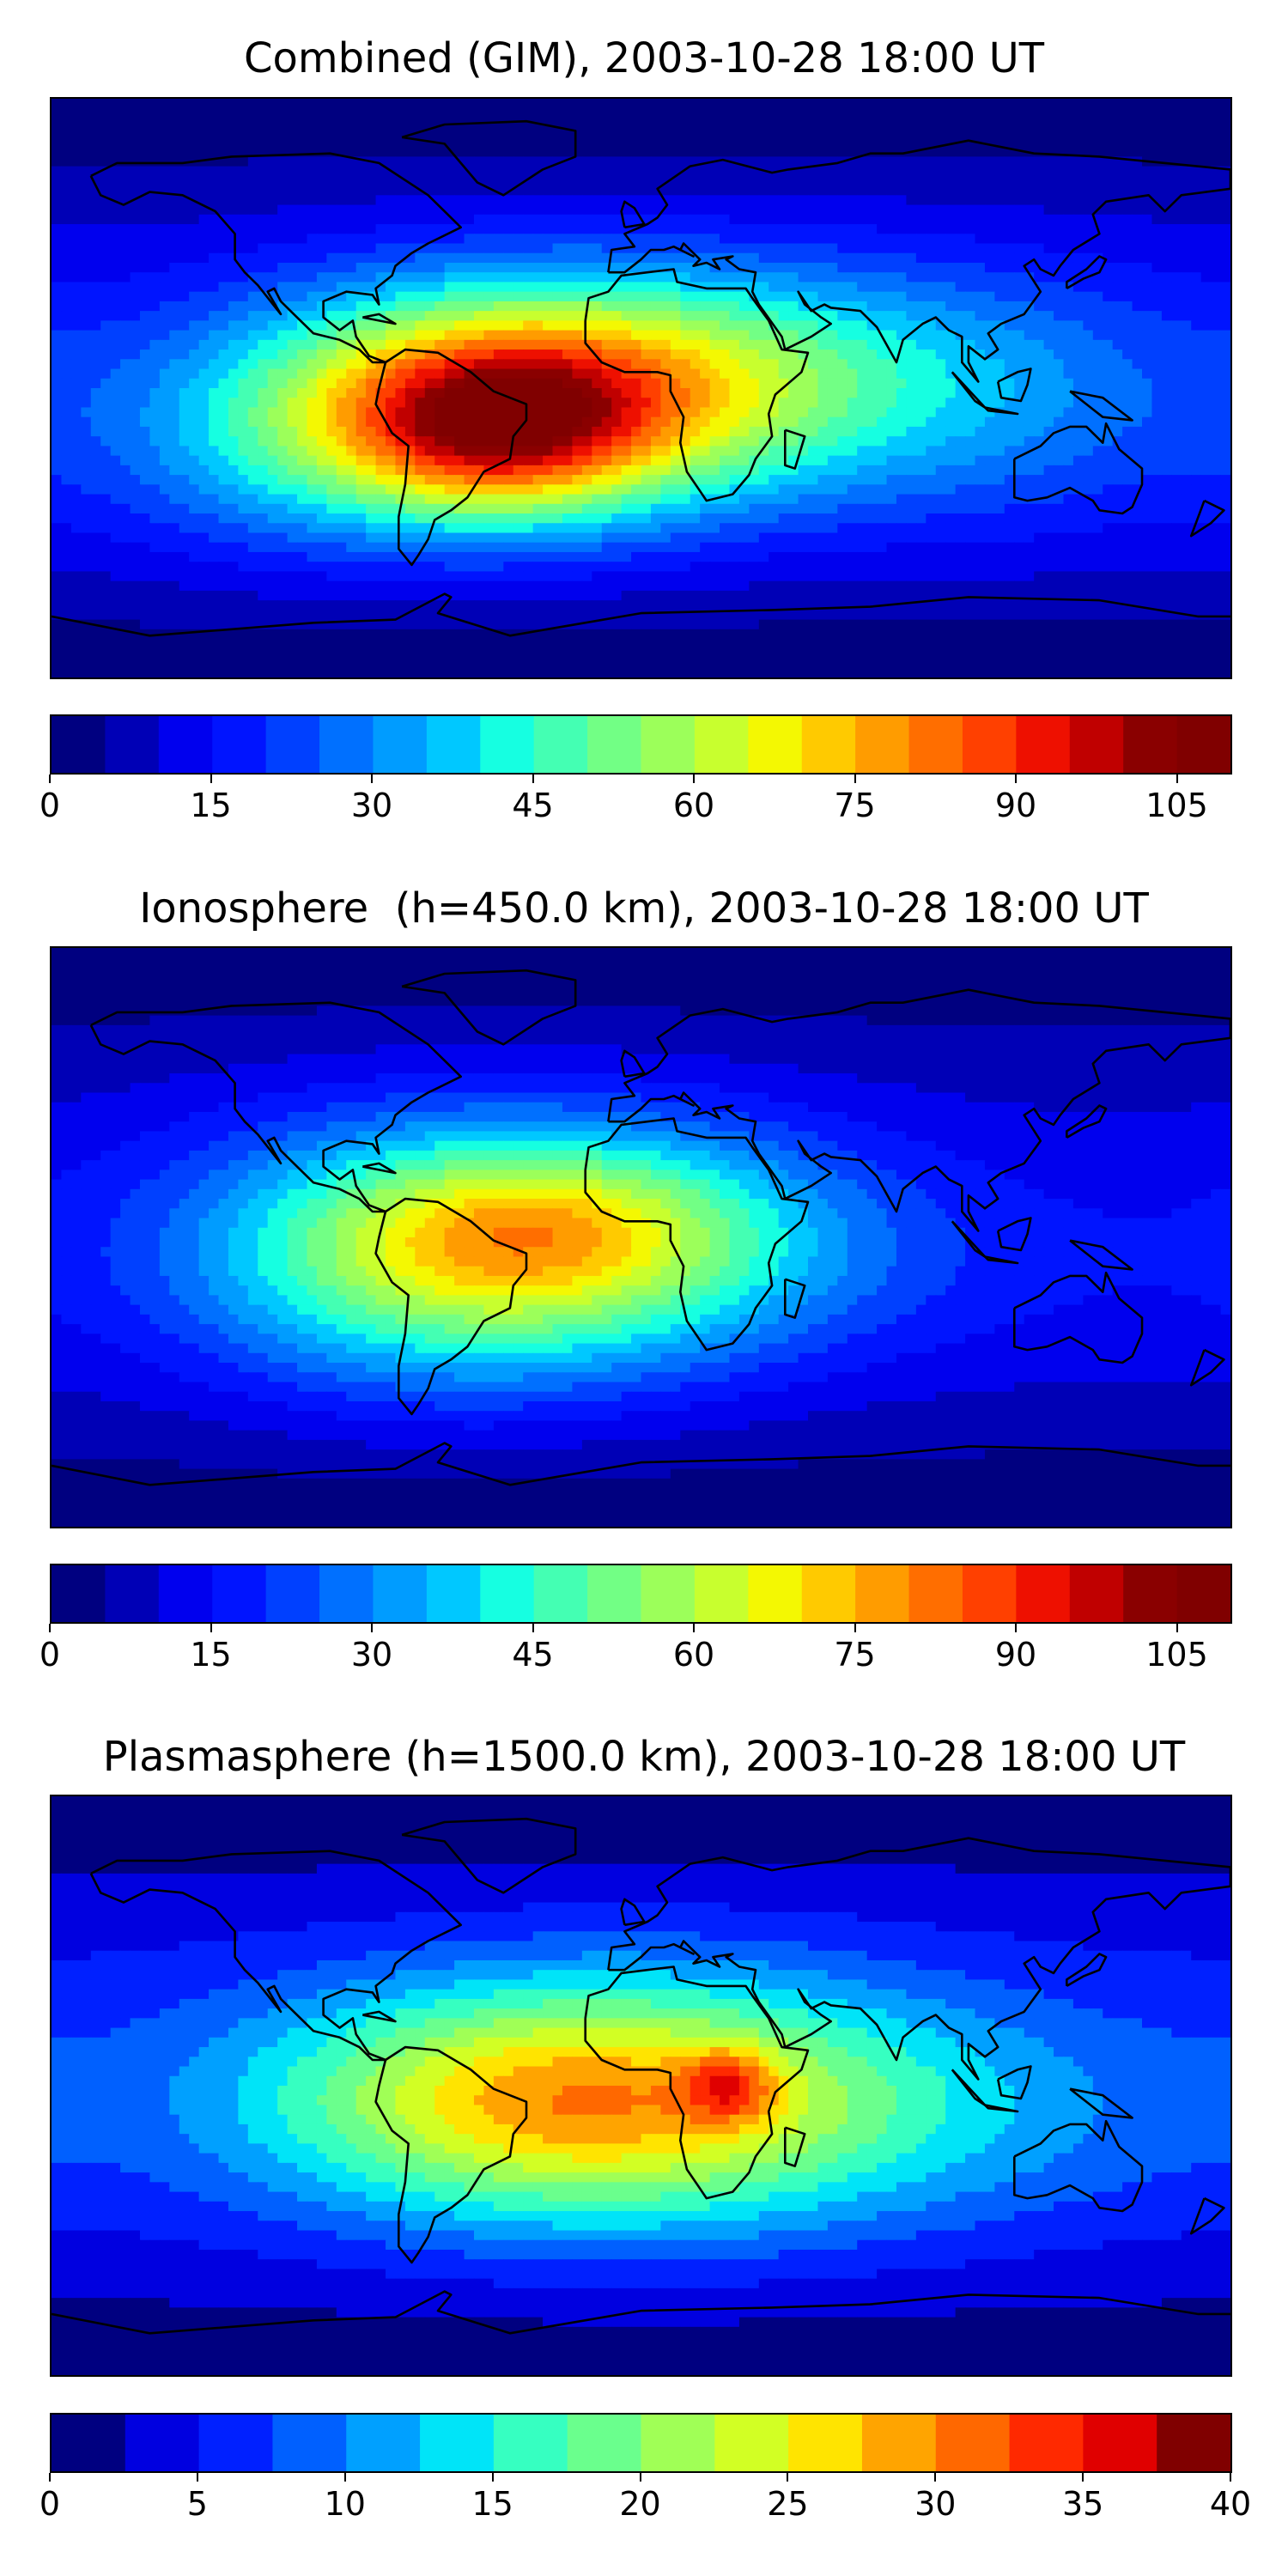  I want to click on combined-colorbar, so click(641, 744).